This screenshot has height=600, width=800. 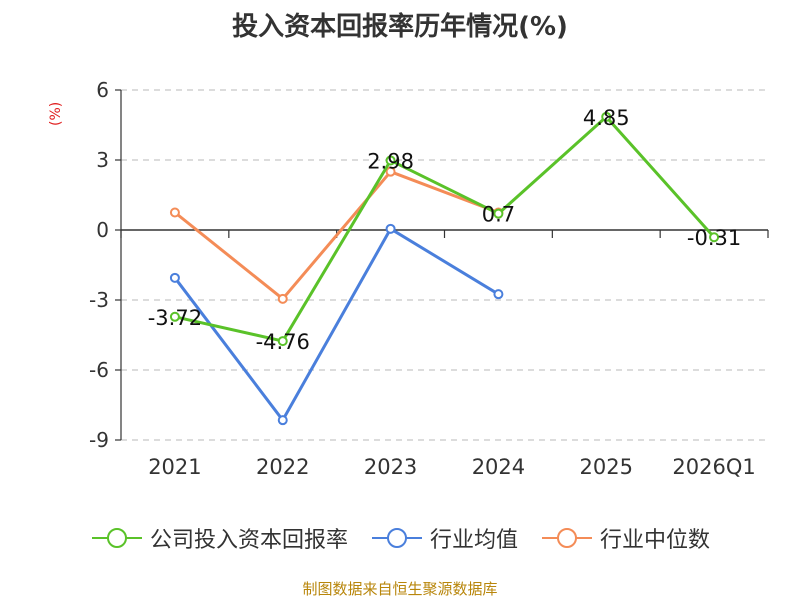 I want to click on y-tick-label: 0, so click(x=102, y=230).